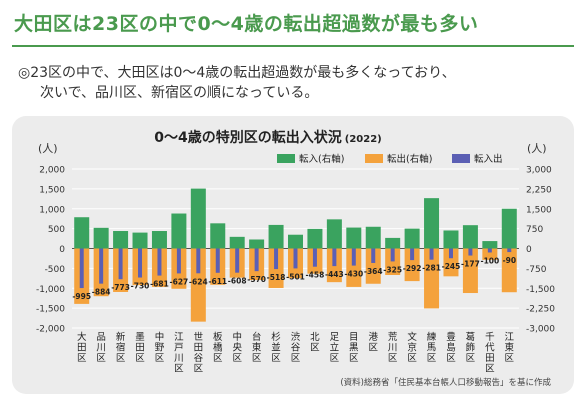 This screenshot has width=586, height=401. I want to click on left-tick-label: -2,000, so click(50, 330).